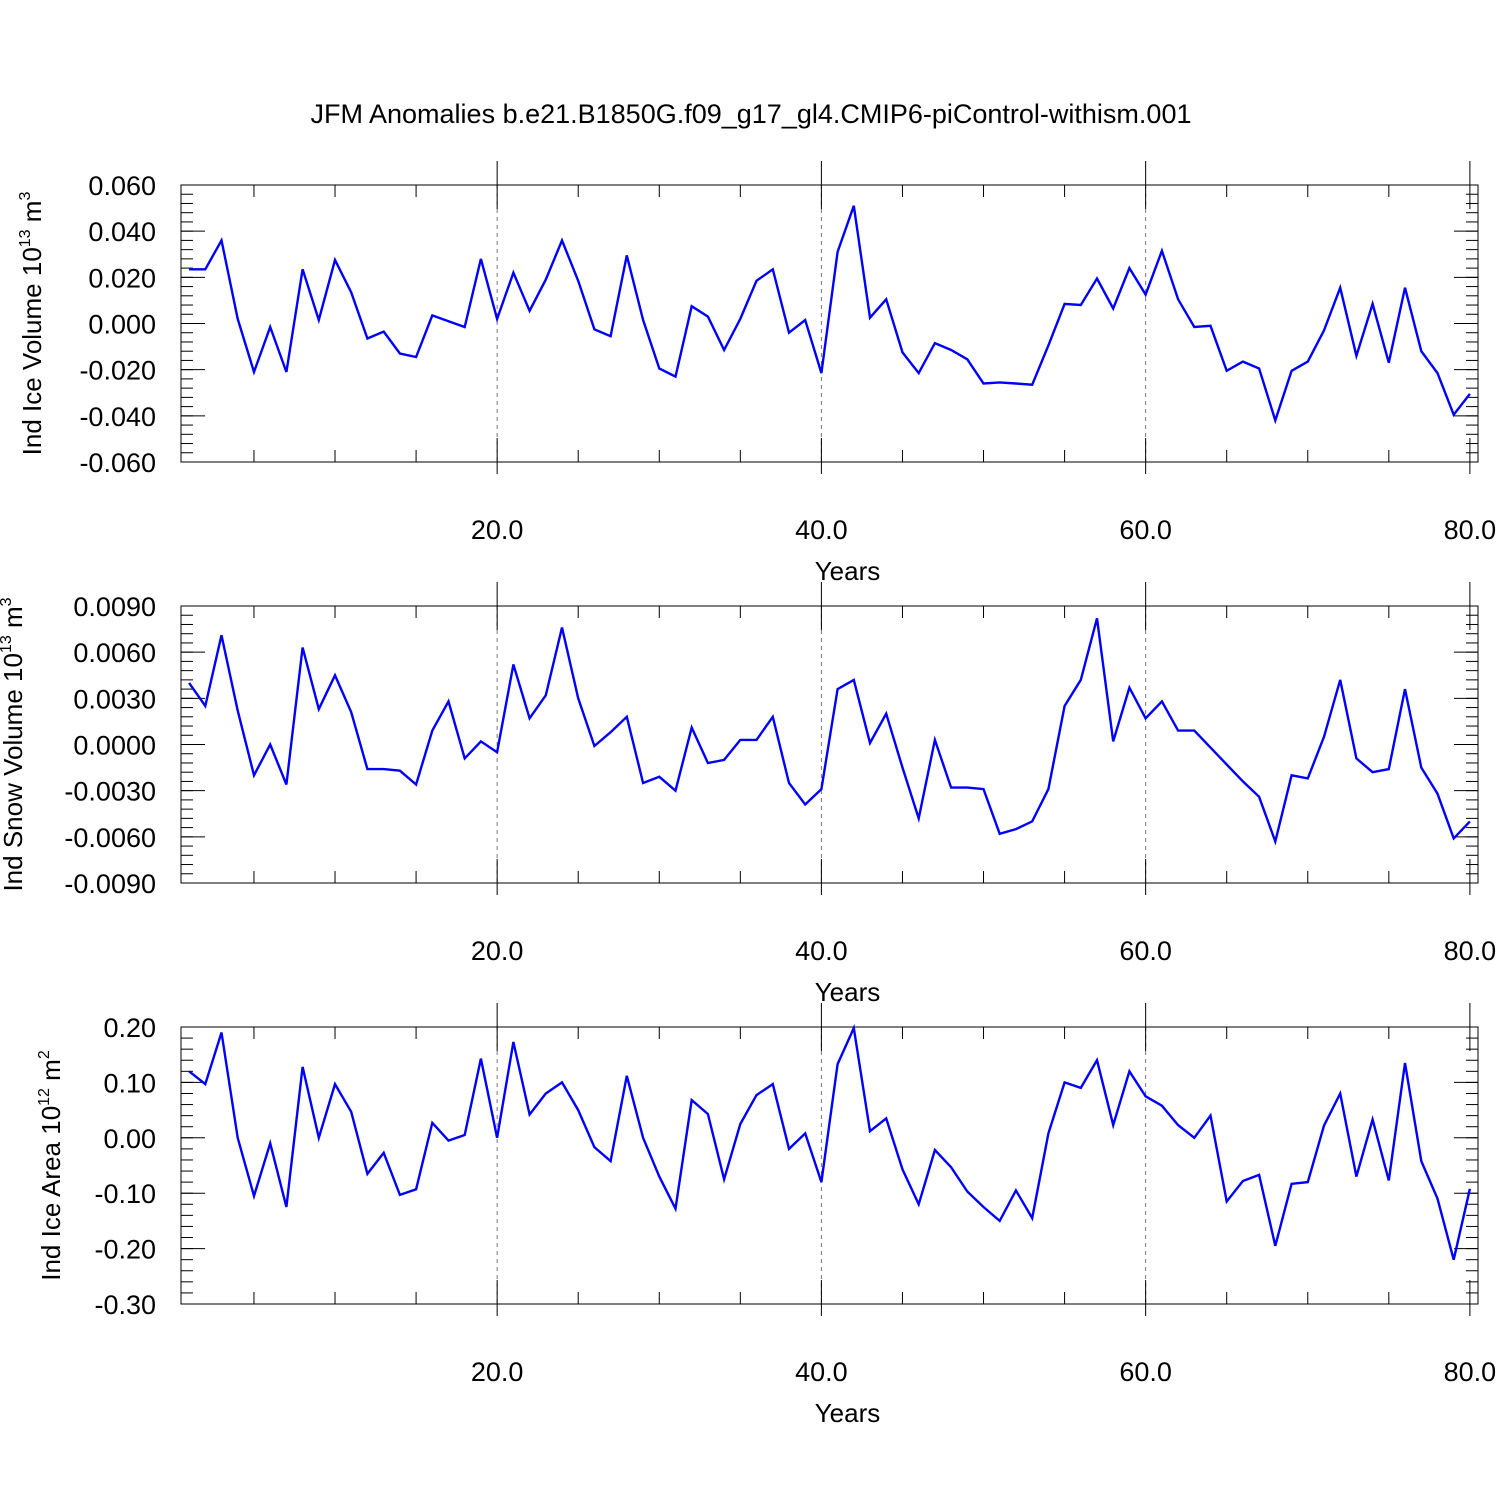 This screenshot has height=1500, width=1500. Describe the element at coordinates (125, 1250) in the screenshot. I see `y-tick-label: -0.20` at that location.